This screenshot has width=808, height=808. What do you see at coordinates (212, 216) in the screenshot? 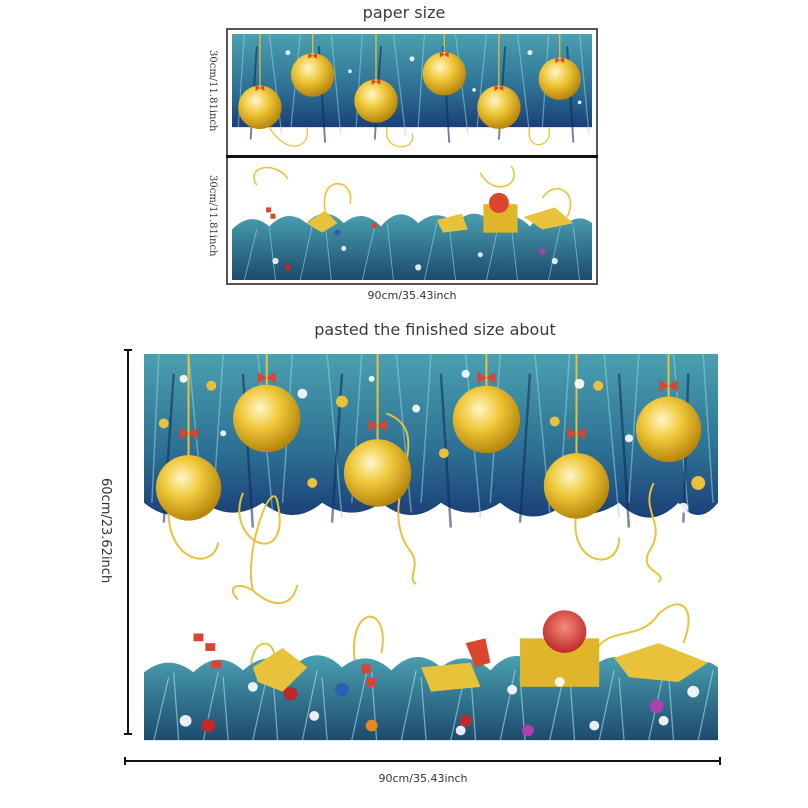
I see `bottom-panel-height-label: 30cm/11.81inch` at bounding box center [212, 216].